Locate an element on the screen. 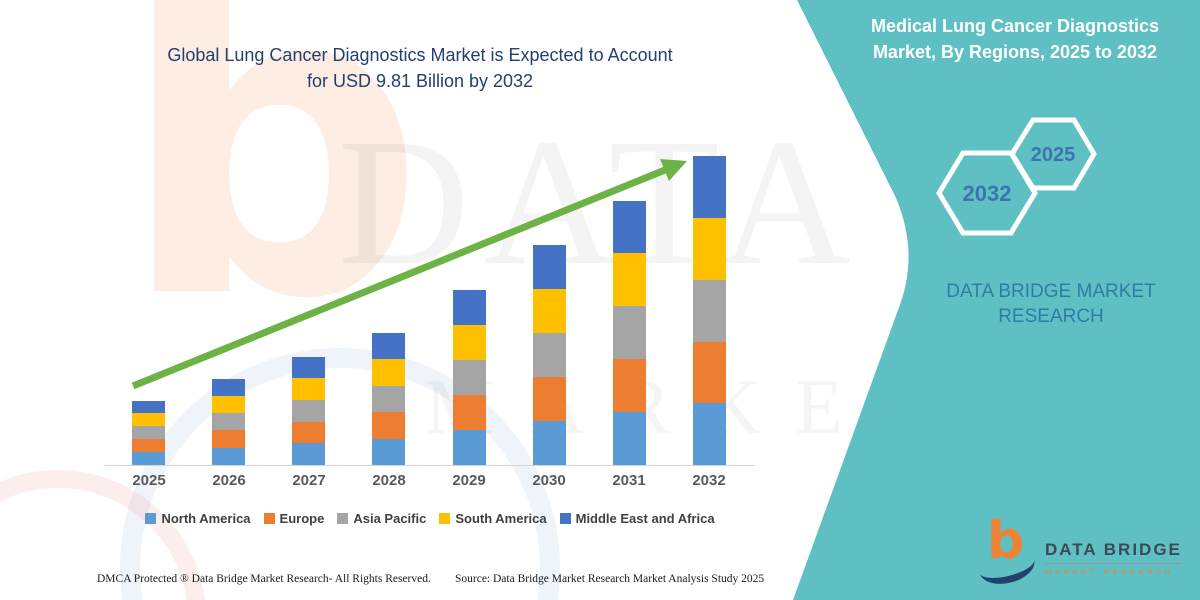 The image size is (1200, 600). x-axis-label-2031: 2031 is located at coordinates (629, 480).